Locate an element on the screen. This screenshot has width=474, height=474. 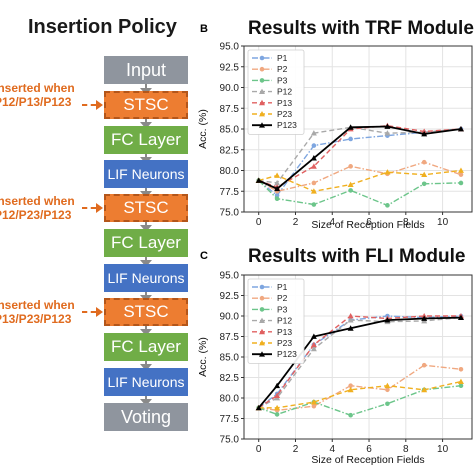
y-tick-label: 95.0 is located at coordinates (230, 47).